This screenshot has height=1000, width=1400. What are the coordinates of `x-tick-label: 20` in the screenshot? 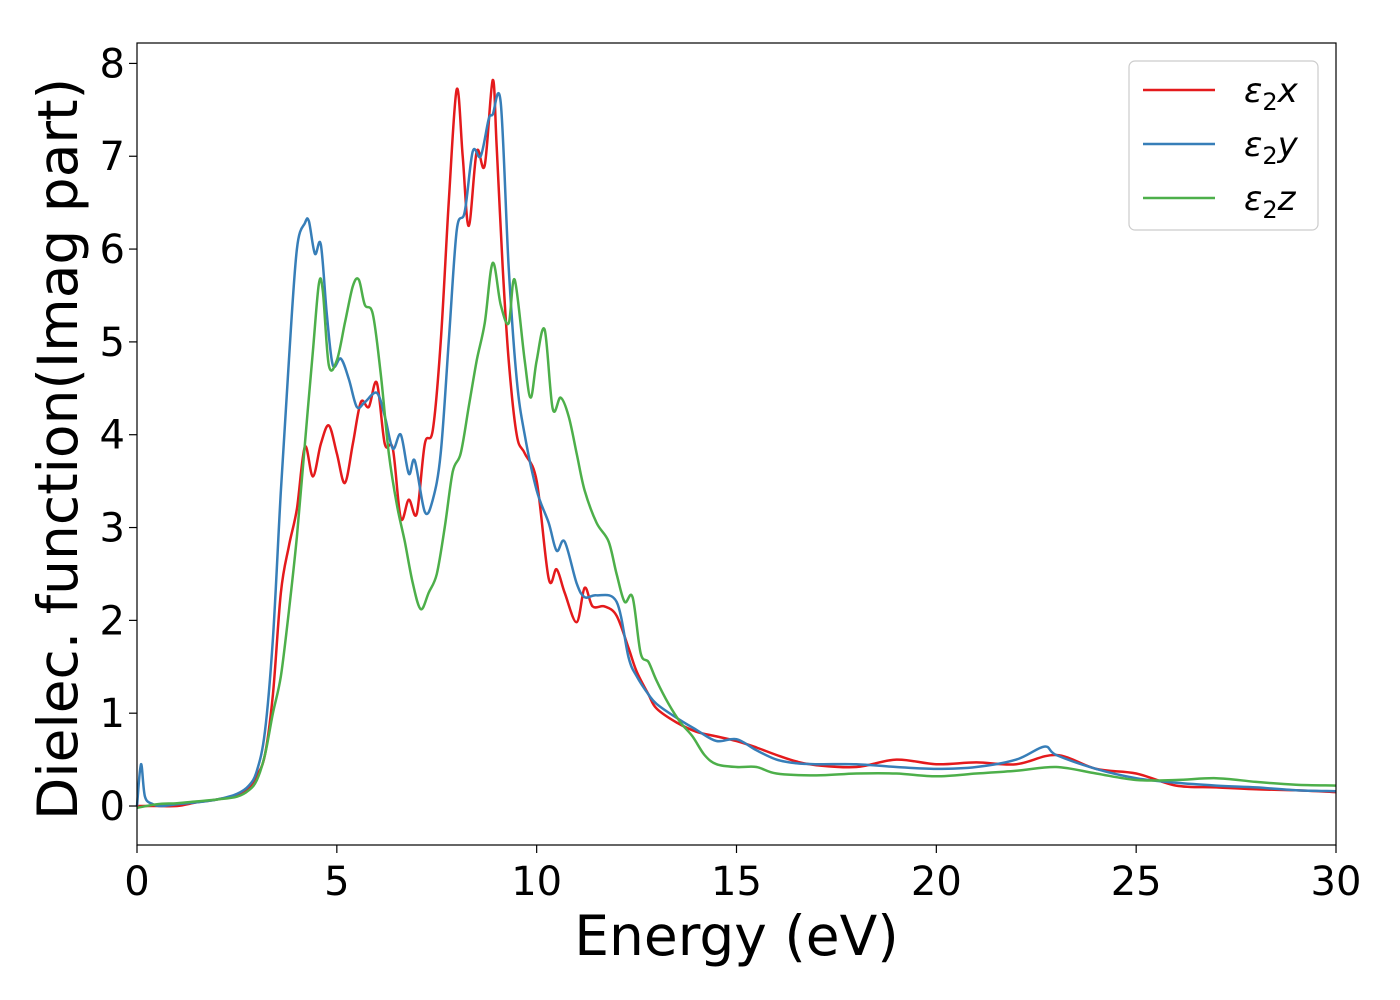 It's located at (936, 882).